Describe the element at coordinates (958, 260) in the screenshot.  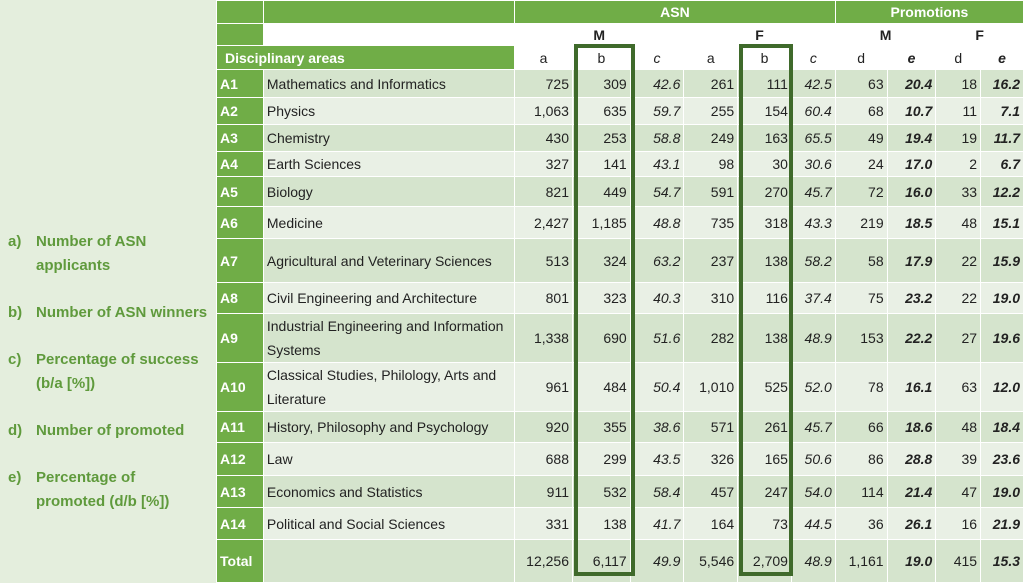
I see `row-value: 22` at that location.